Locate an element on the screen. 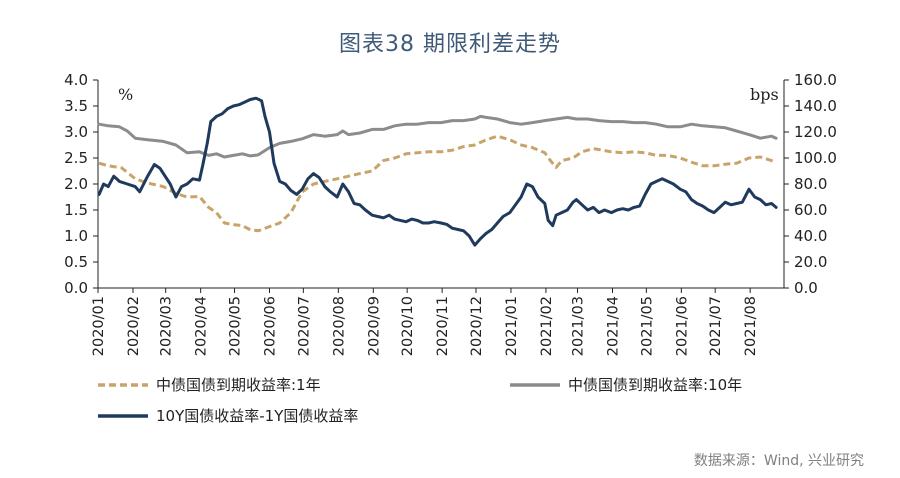  x-tick-label: 2020/03 is located at coordinates (167, 326).